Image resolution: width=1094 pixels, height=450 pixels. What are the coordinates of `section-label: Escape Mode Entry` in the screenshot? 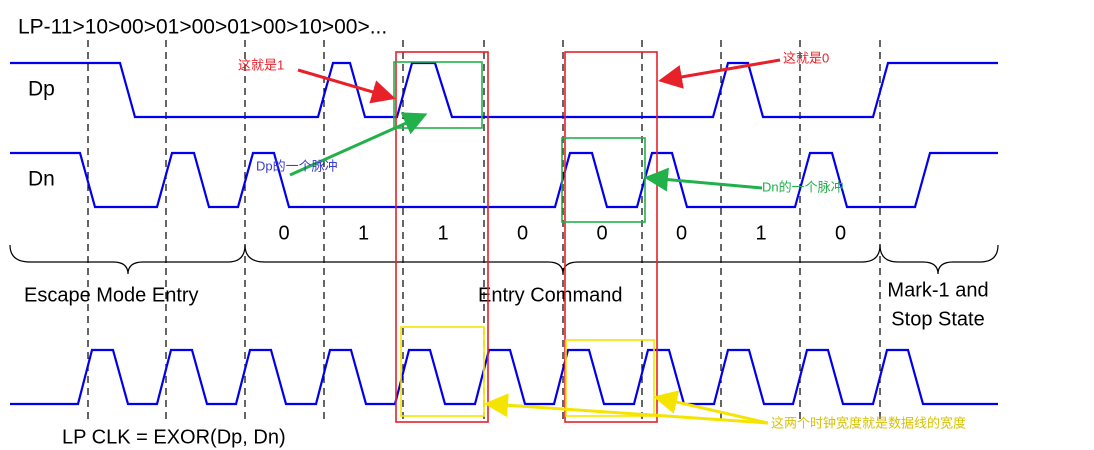 It's located at (111, 295).